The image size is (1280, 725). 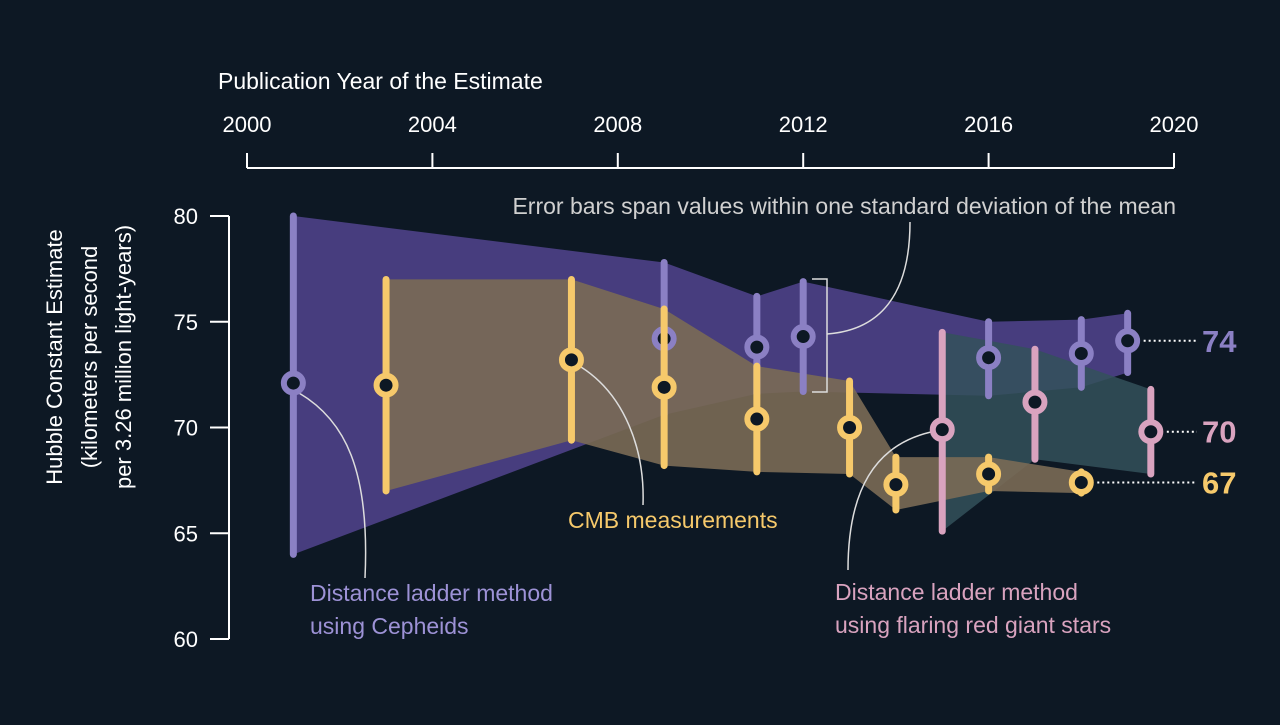 What do you see at coordinates (1219, 482) in the screenshot?
I see `end-label-value: 67` at bounding box center [1219, 482].